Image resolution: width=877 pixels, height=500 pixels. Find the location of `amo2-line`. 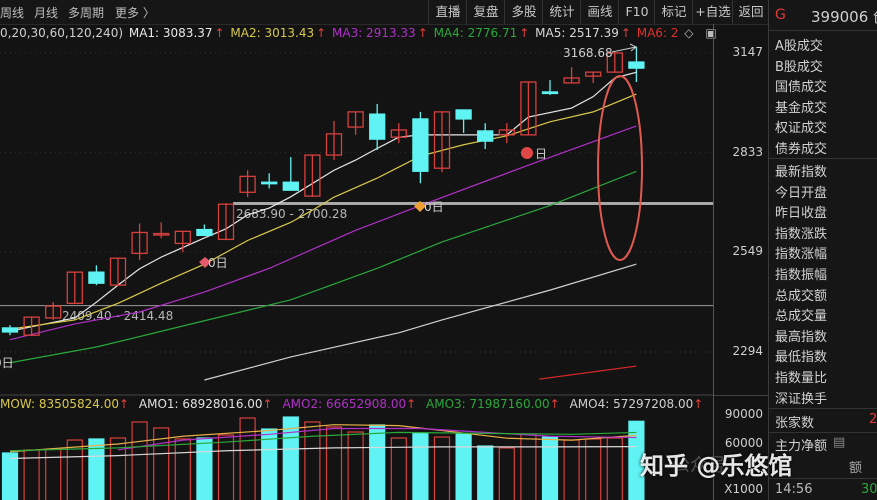

amo2-line is located at coordinates (377, 439).